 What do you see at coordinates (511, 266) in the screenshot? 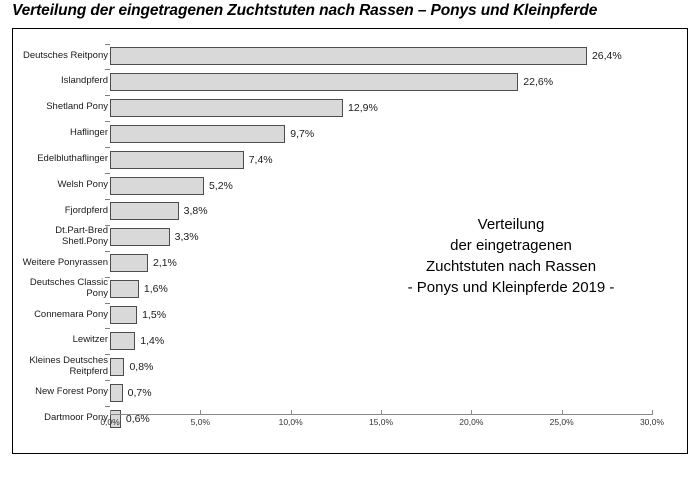
I see `caption-line-3: Zuchtstuten nach Rassen` at bounding box center [511, 266].